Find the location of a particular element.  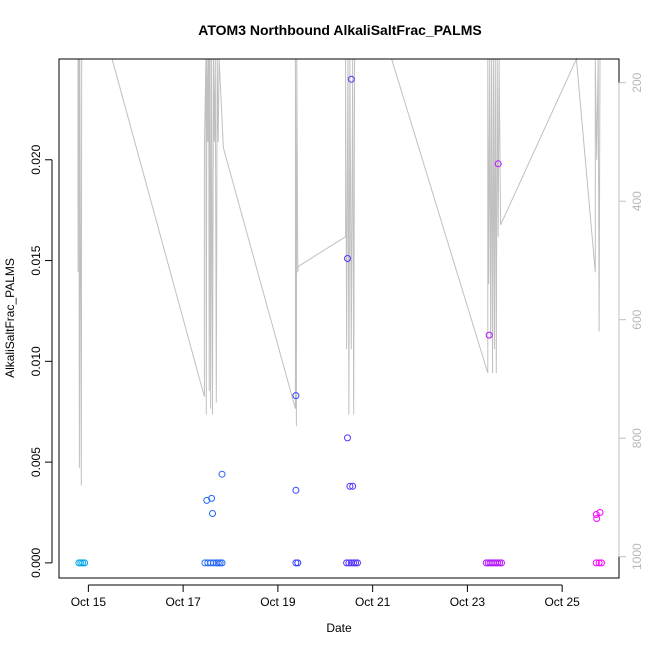

y-tick-label: 0.010 is located at coordinates (36, 361).